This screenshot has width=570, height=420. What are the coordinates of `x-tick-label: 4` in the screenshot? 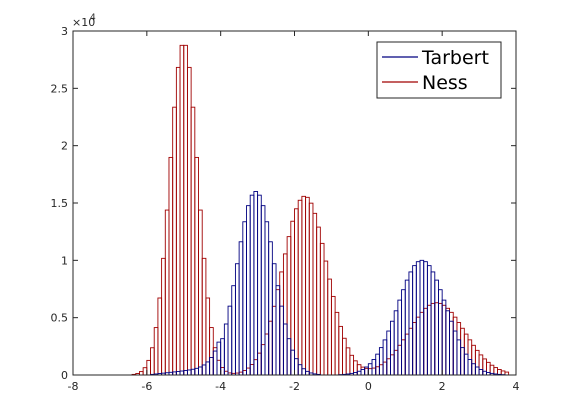 It's located at (516, 386).